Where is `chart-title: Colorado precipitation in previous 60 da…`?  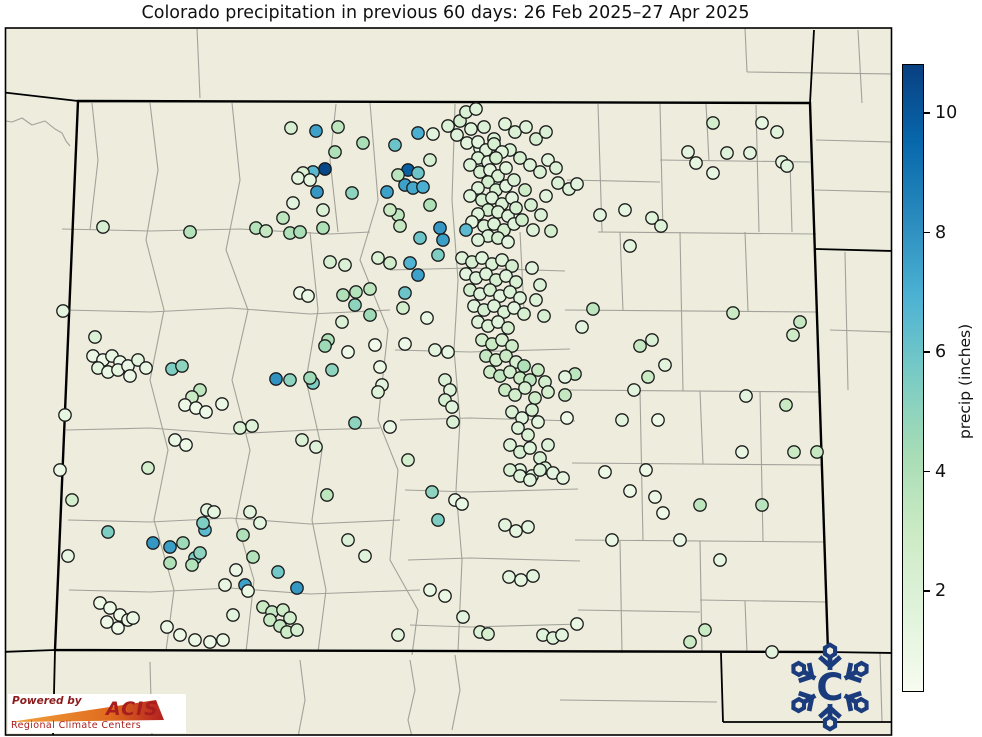
chart-title: Colorado precipitation in previous 60 da… is located at coordinates (445, 13).